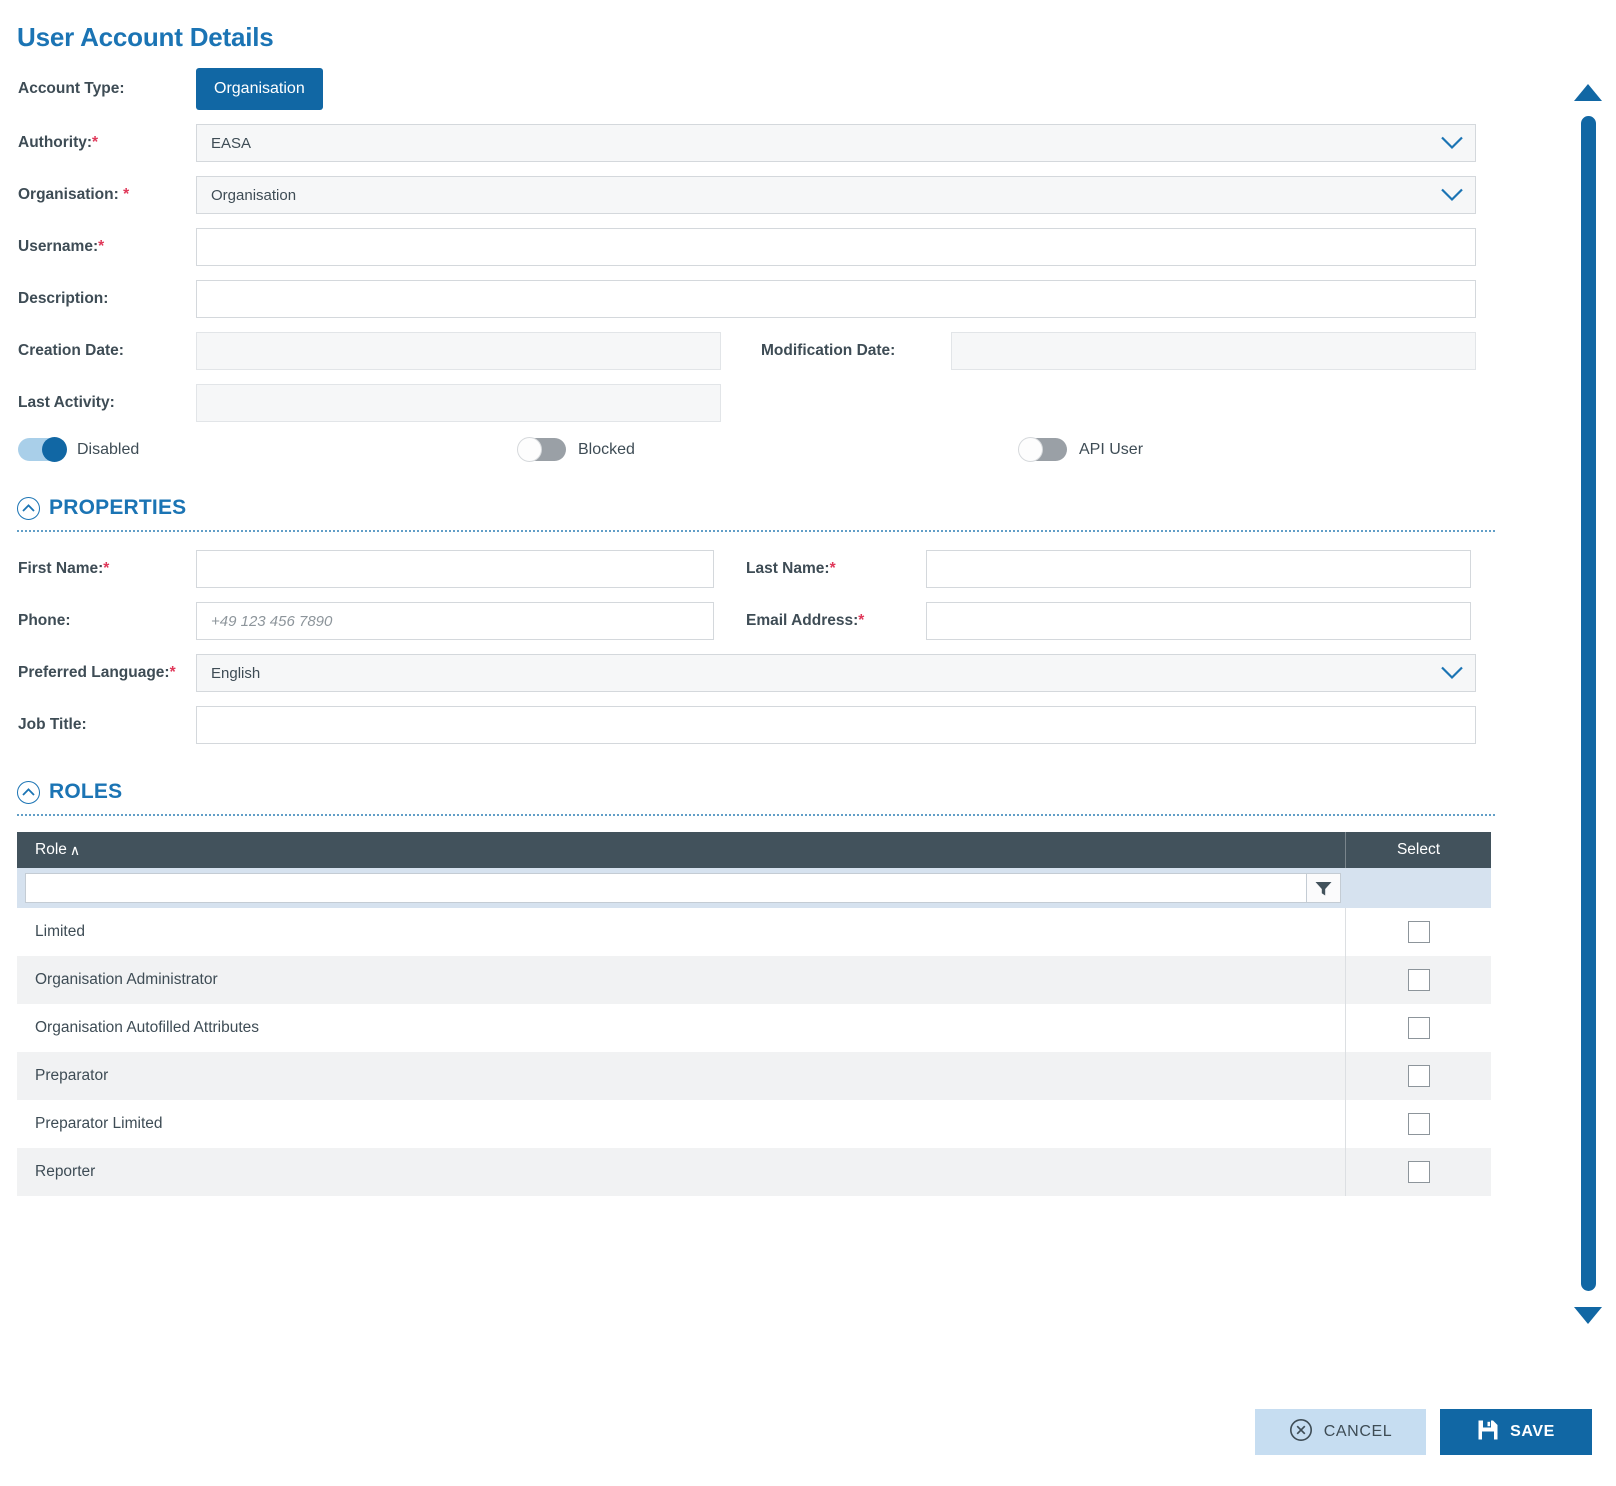 This screenshot has height=1486, width=1616. I want to click on triangle-up-icon, so click(1588, 92).